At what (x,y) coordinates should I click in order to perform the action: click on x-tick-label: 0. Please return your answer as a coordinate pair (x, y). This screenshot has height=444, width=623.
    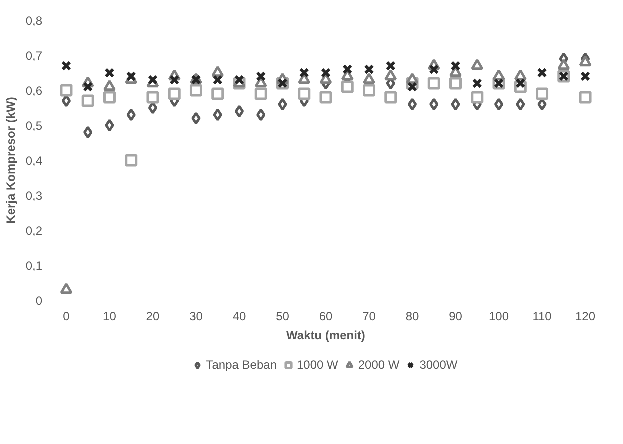
    Looking at the image, I should click on (66, 317).